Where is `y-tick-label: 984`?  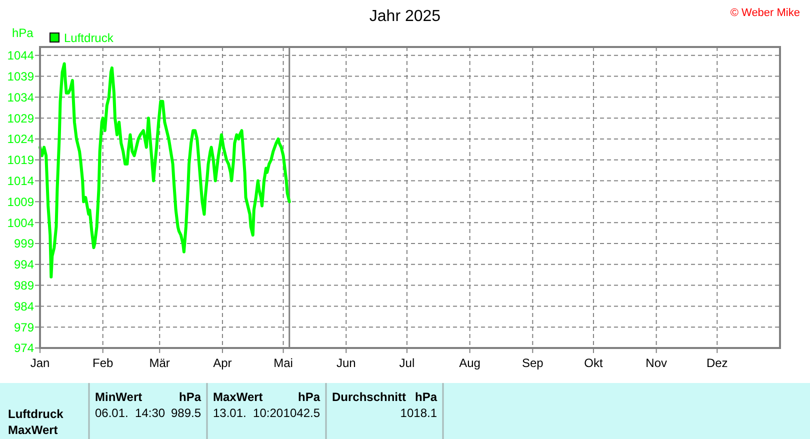 y-tick-label: 984 is located at coordinates (24, 306).